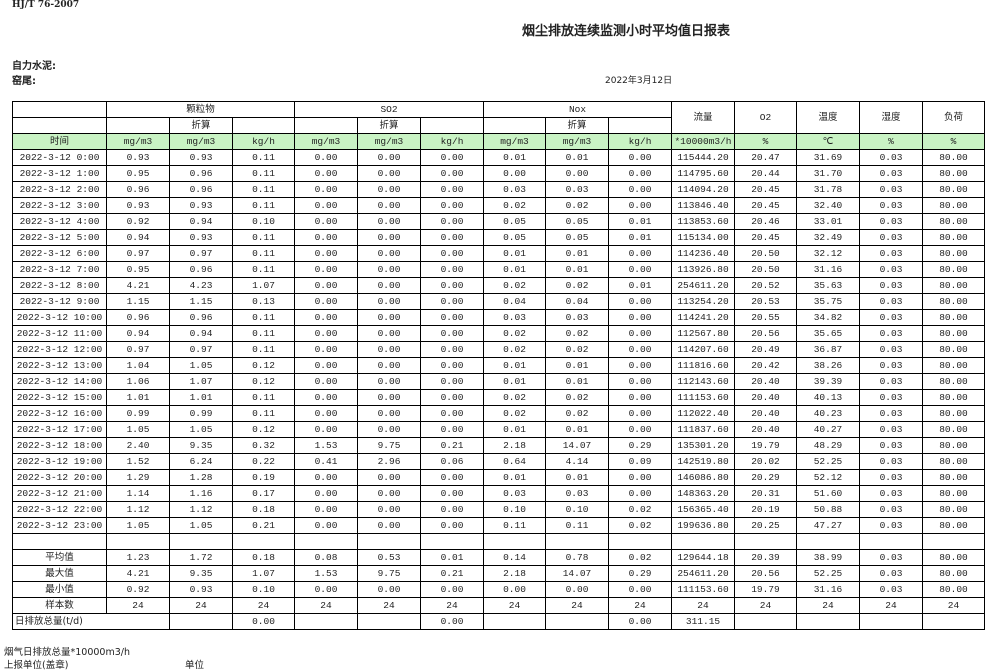 This screenshot has height=671, width=995. Describe the element at coordinates (201, 349) in the screenshot. I see `value-cell: 0.97` at that location.